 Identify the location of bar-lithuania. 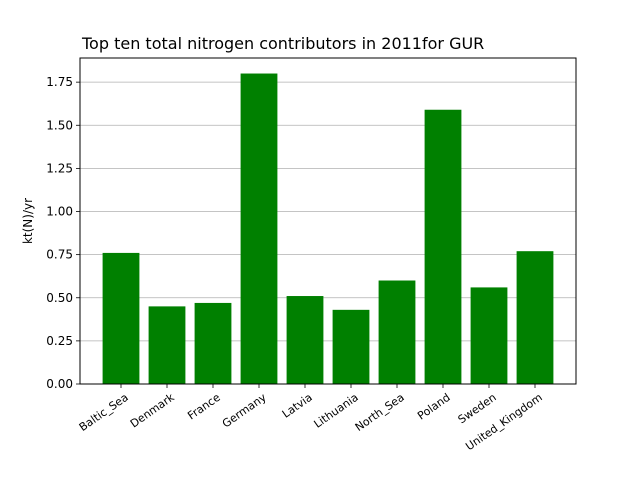
(351, 346).